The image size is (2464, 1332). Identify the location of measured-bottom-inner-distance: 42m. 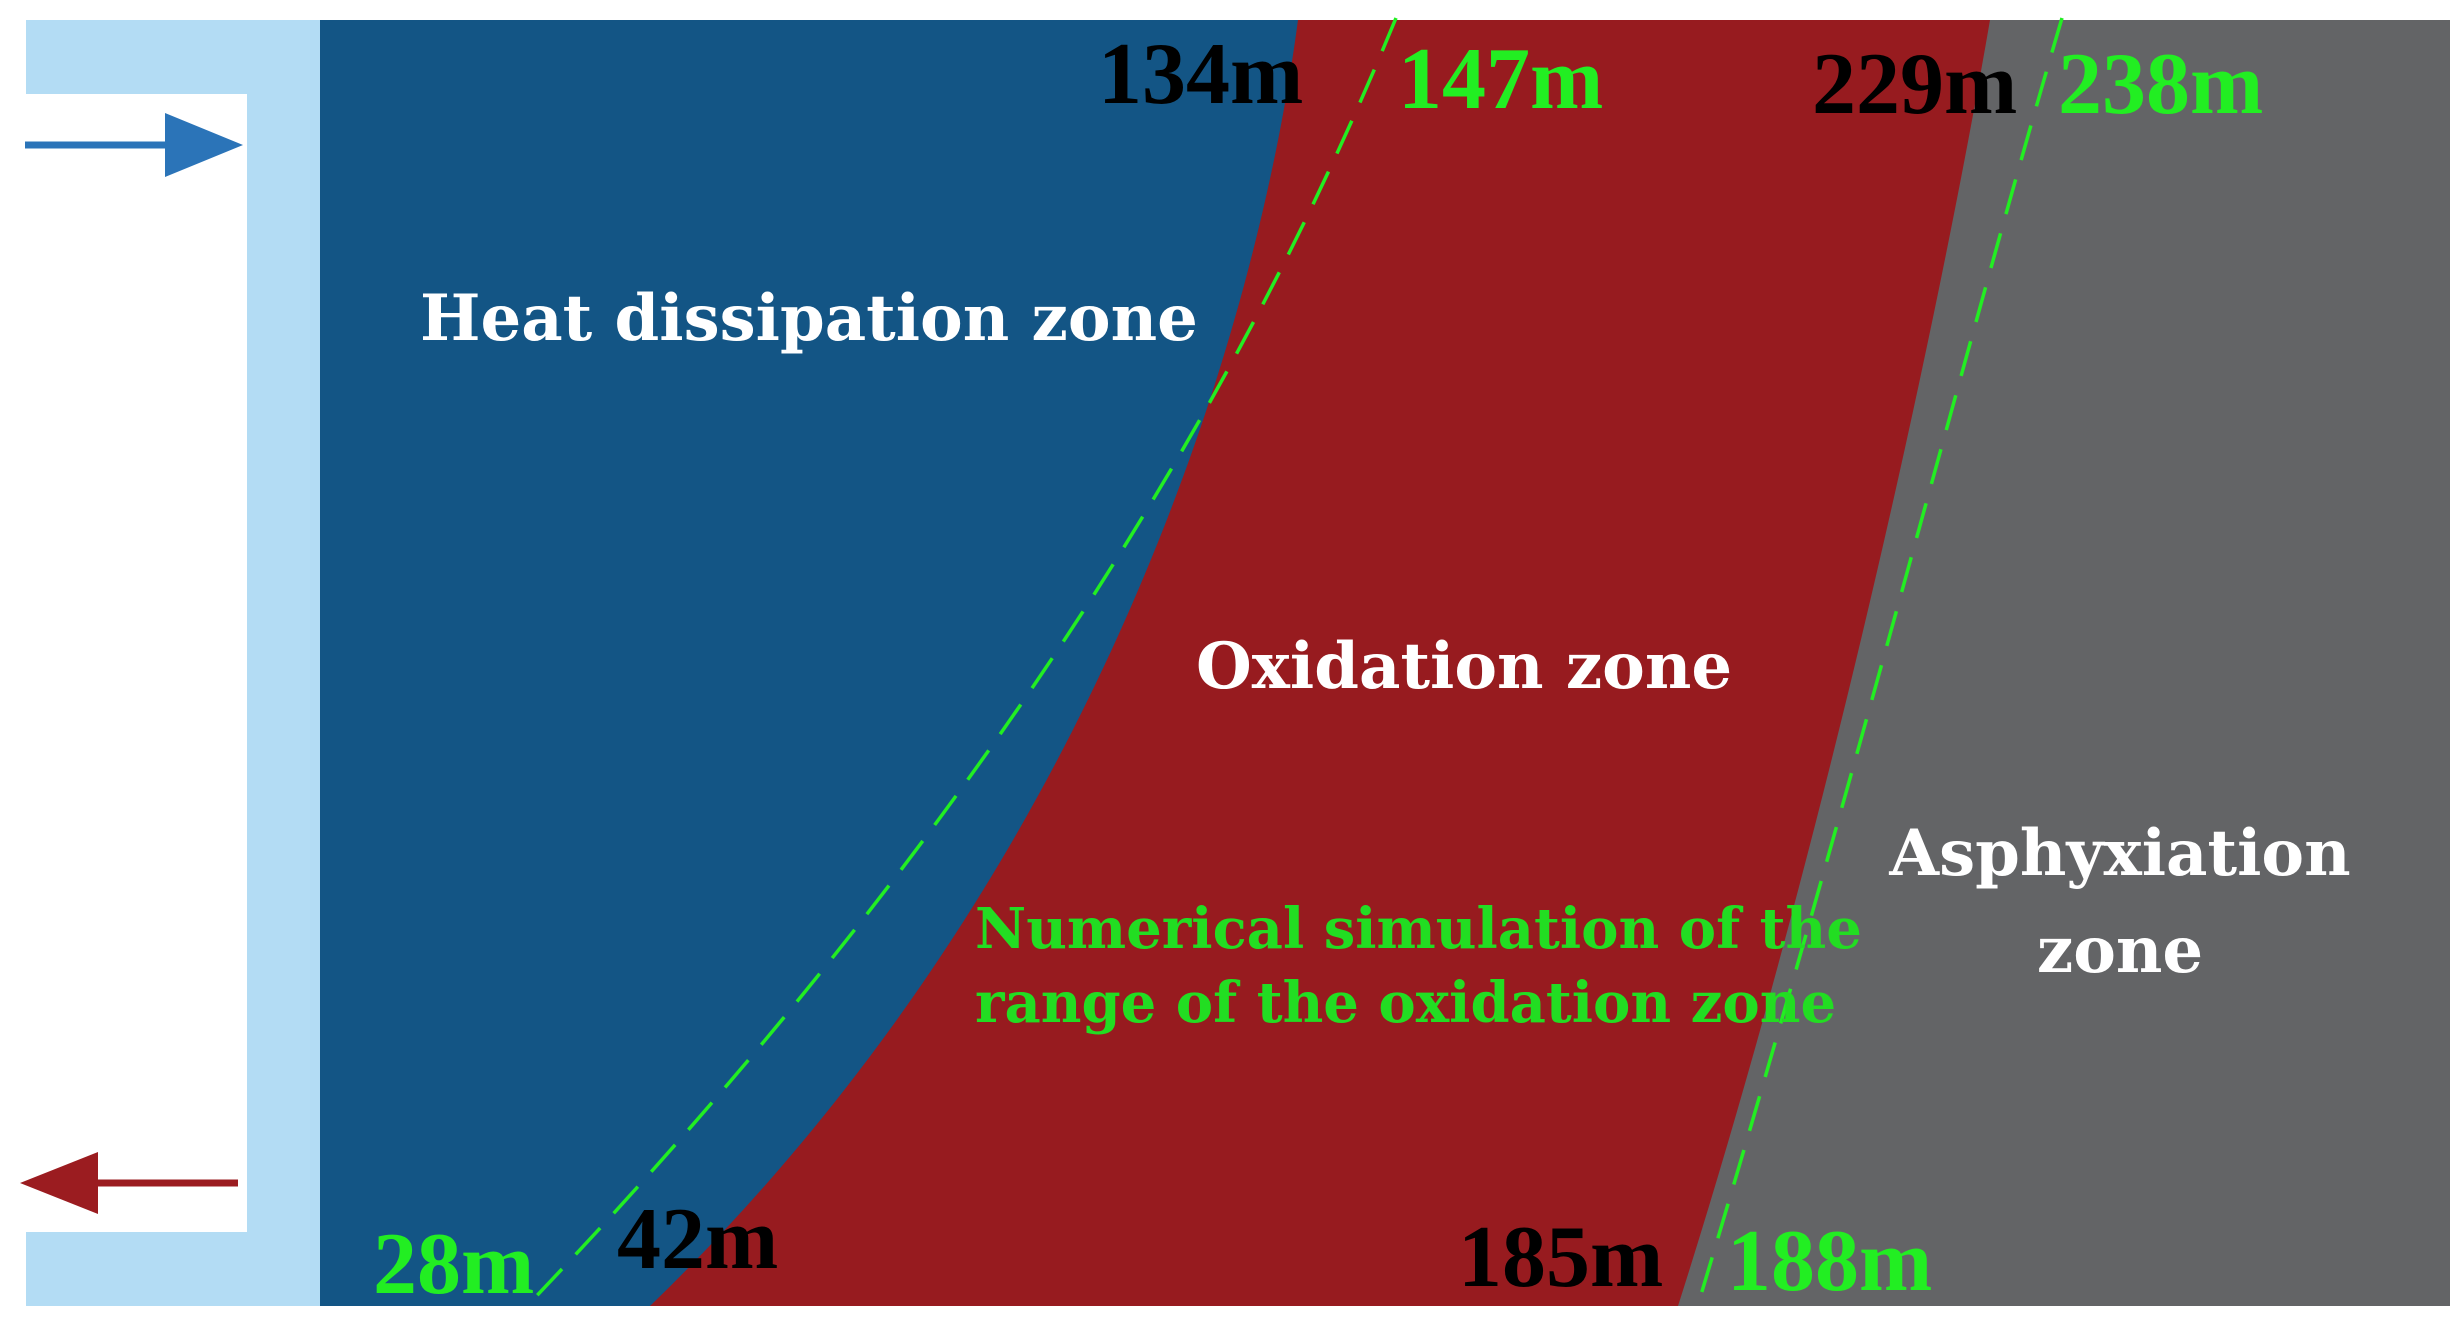
(697, 1239).